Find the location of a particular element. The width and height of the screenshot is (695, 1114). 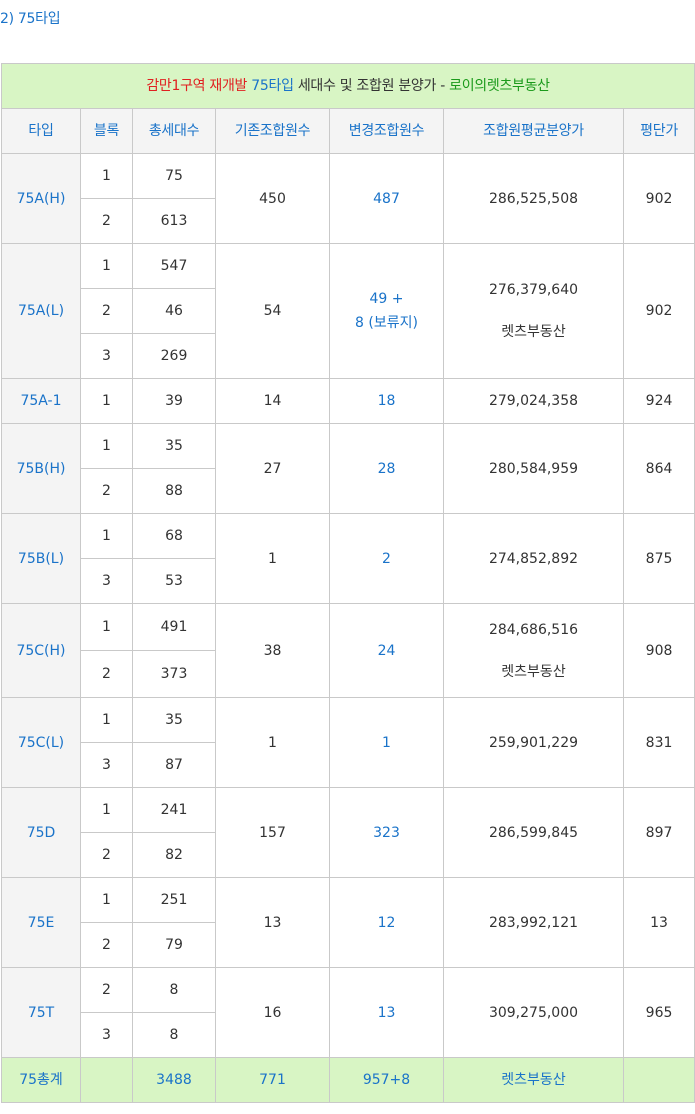

header-changed-members: 변경조합원수 is located at coordinates (386, 131).